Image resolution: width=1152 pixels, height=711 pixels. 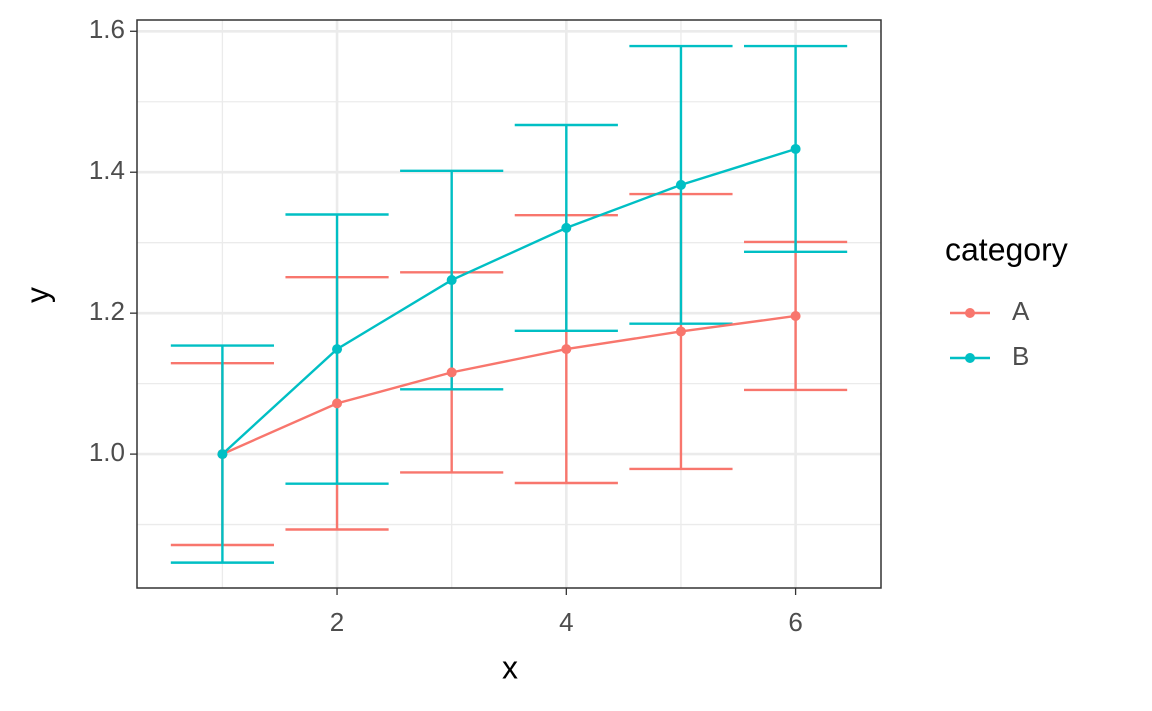 I want to click on x-tick-label: 4, so click(x=566, y=622).